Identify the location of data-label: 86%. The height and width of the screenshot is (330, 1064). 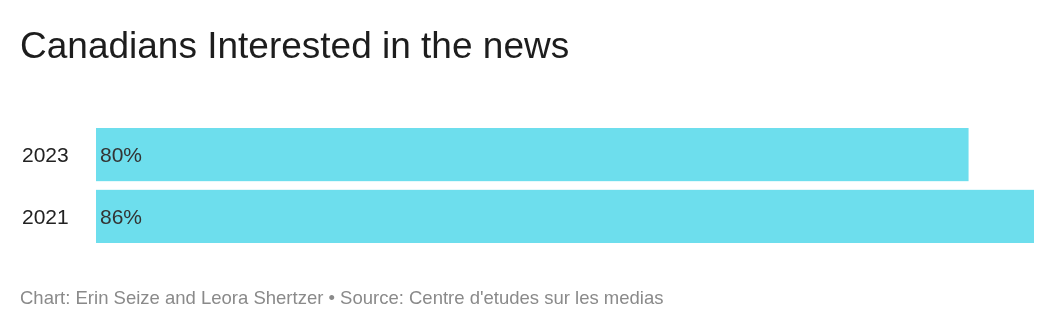
(121, 216).